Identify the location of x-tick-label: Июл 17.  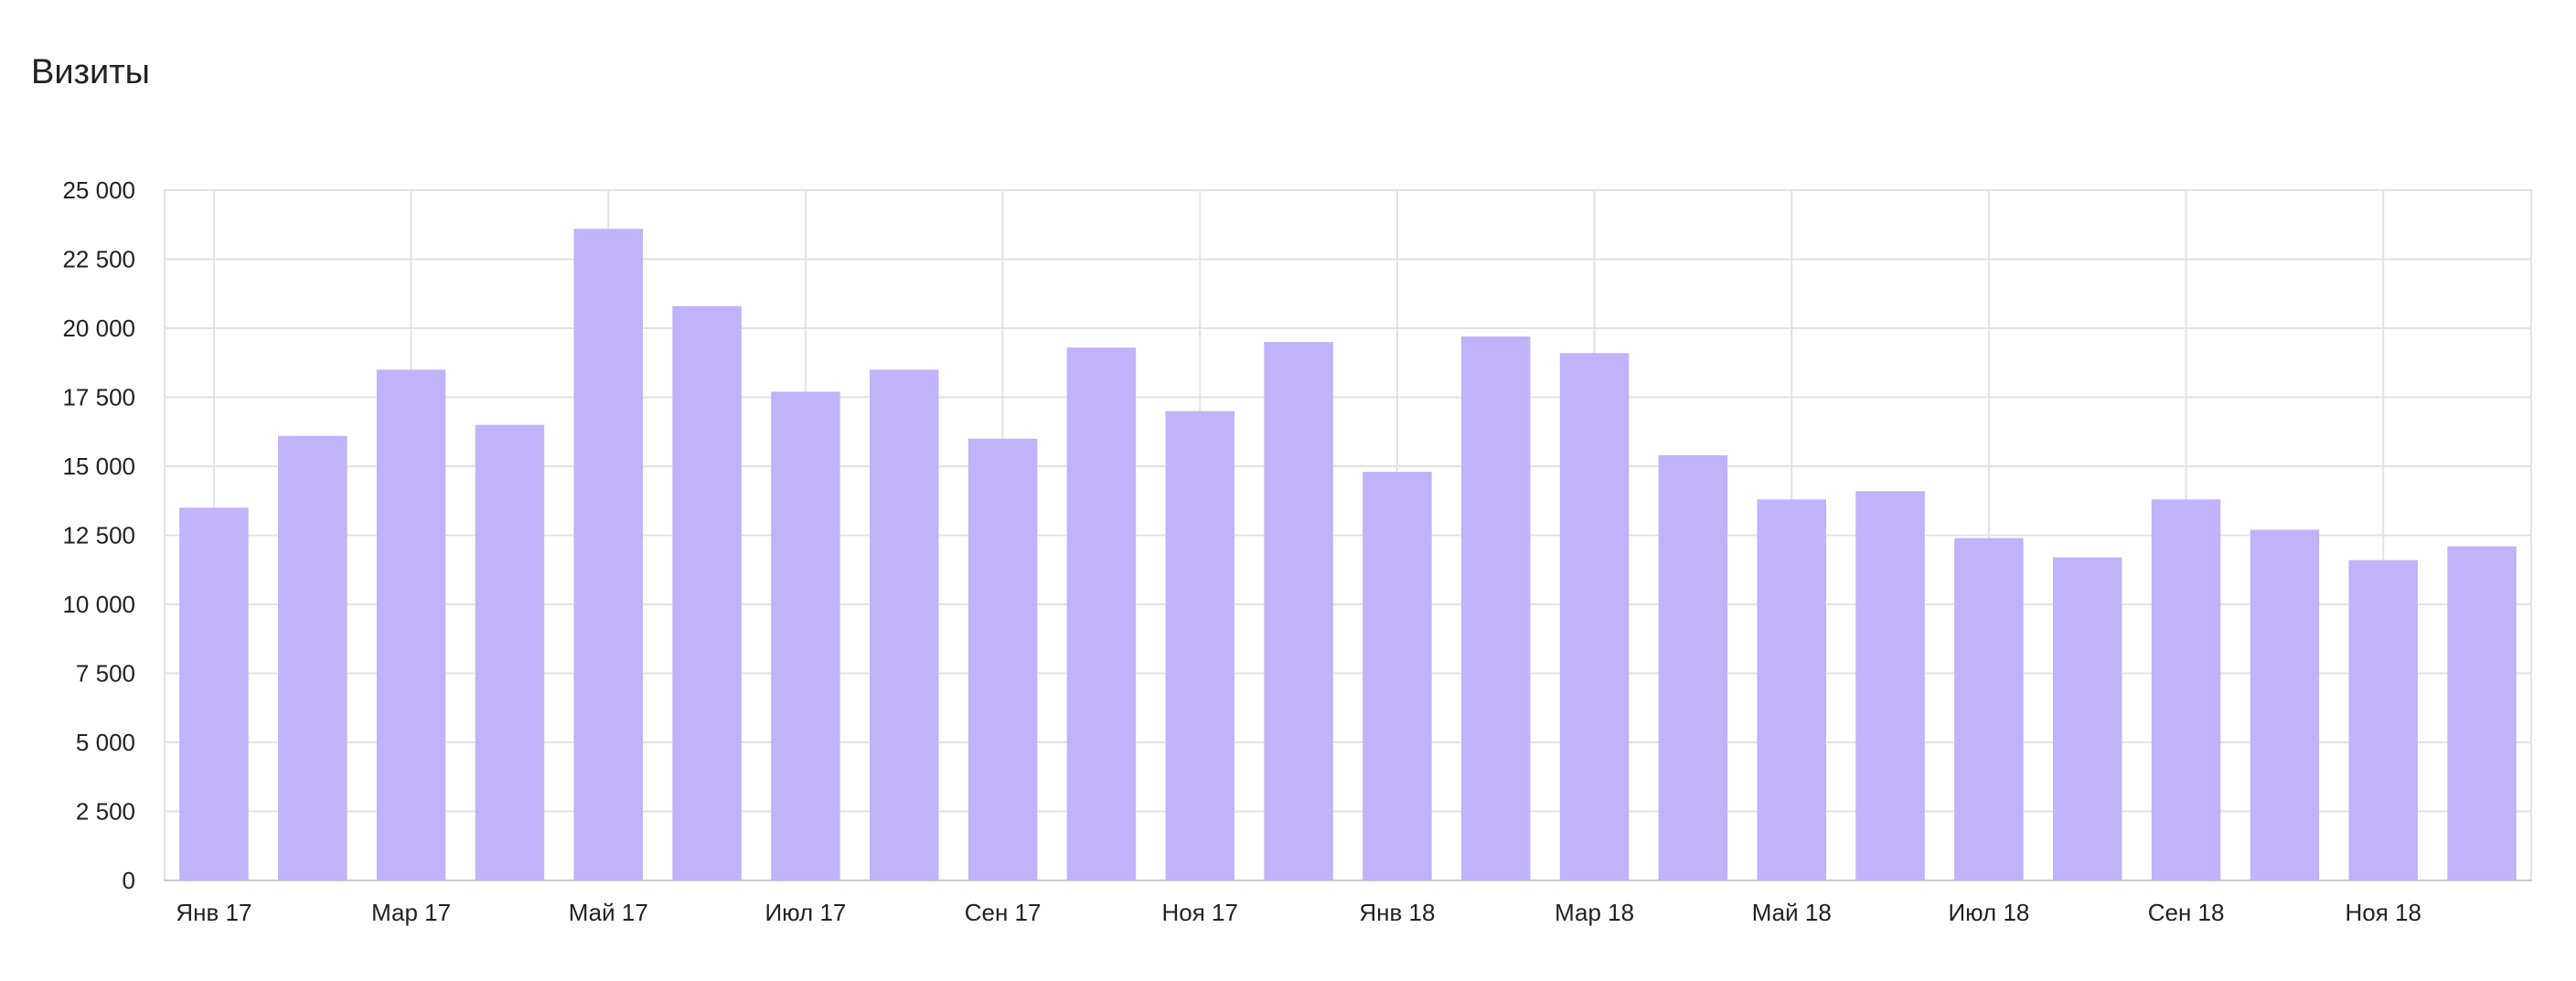
(805, 913).